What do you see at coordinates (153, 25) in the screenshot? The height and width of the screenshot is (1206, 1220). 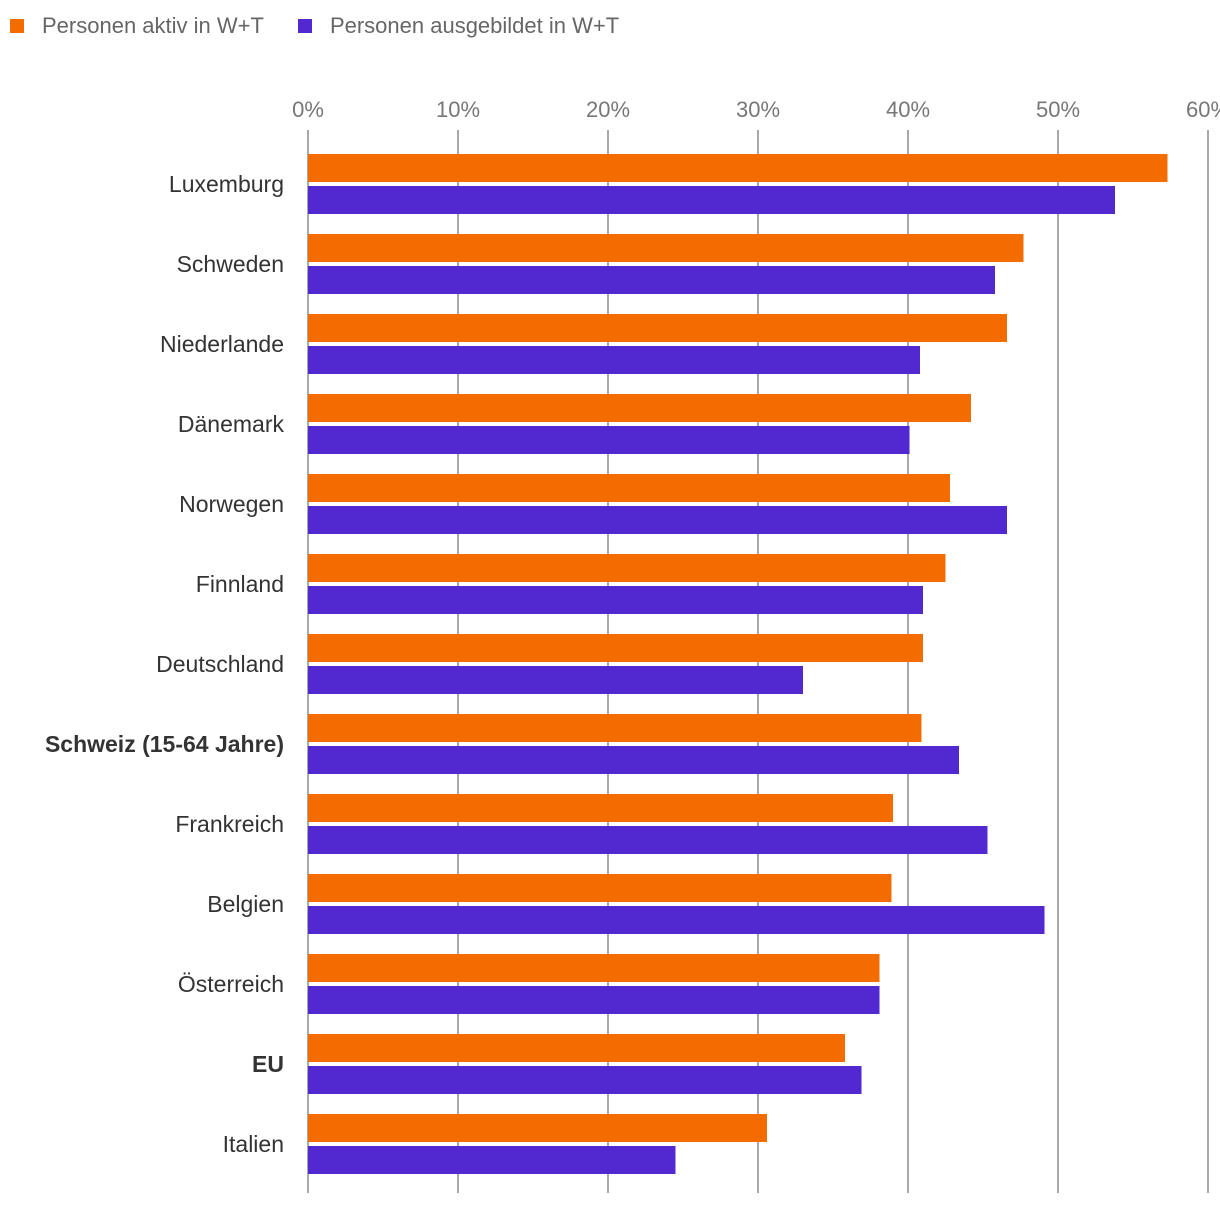 I see `legend-label-aktiv: Personen aktiv in W+T` at bounding box center [153, 25].